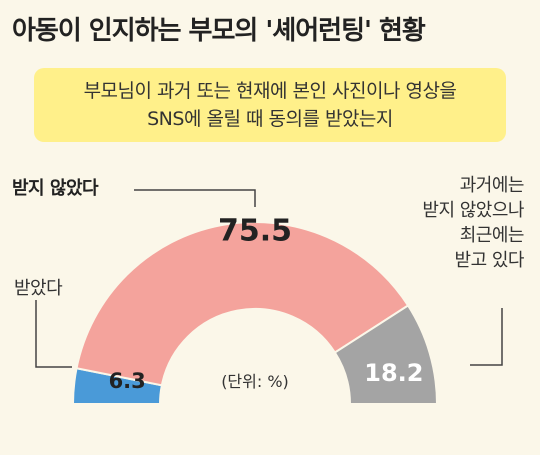 This screenshot has width=540, height=455. I want to click on value-received: 6.3, so click(127, 381).